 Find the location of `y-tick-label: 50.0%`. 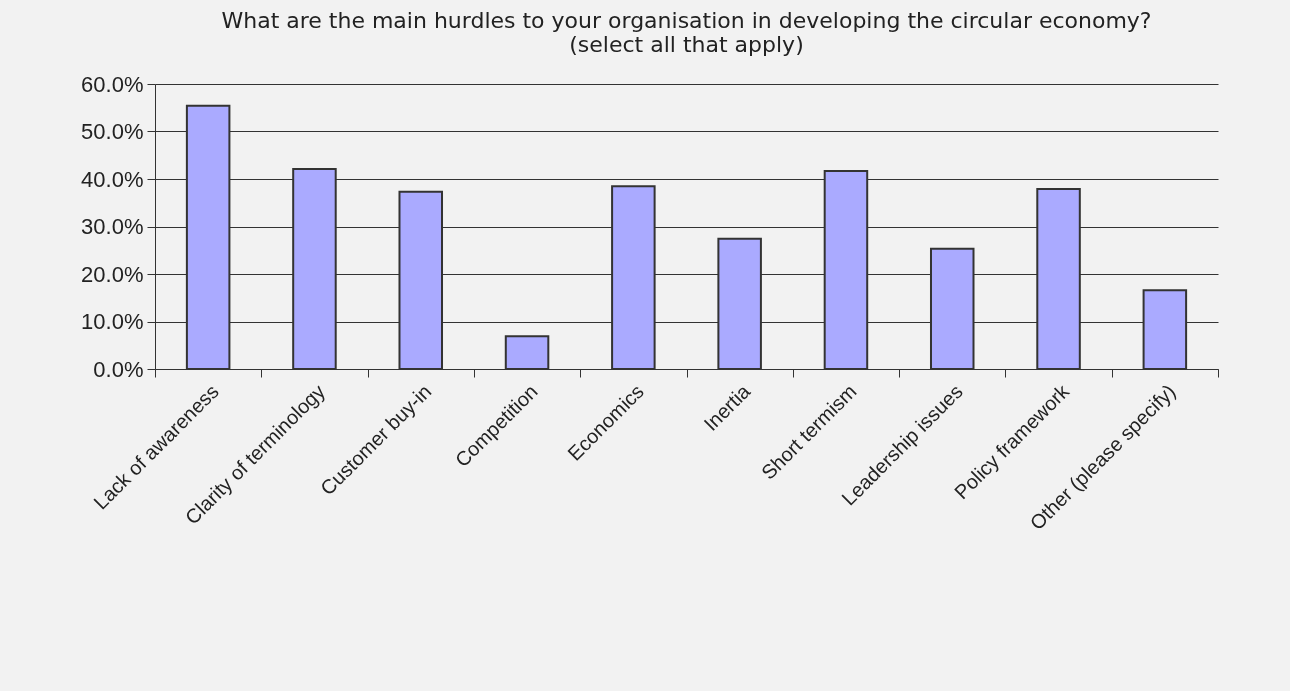

y-tick-label: 50.0% is located at coordinates (112, 131).